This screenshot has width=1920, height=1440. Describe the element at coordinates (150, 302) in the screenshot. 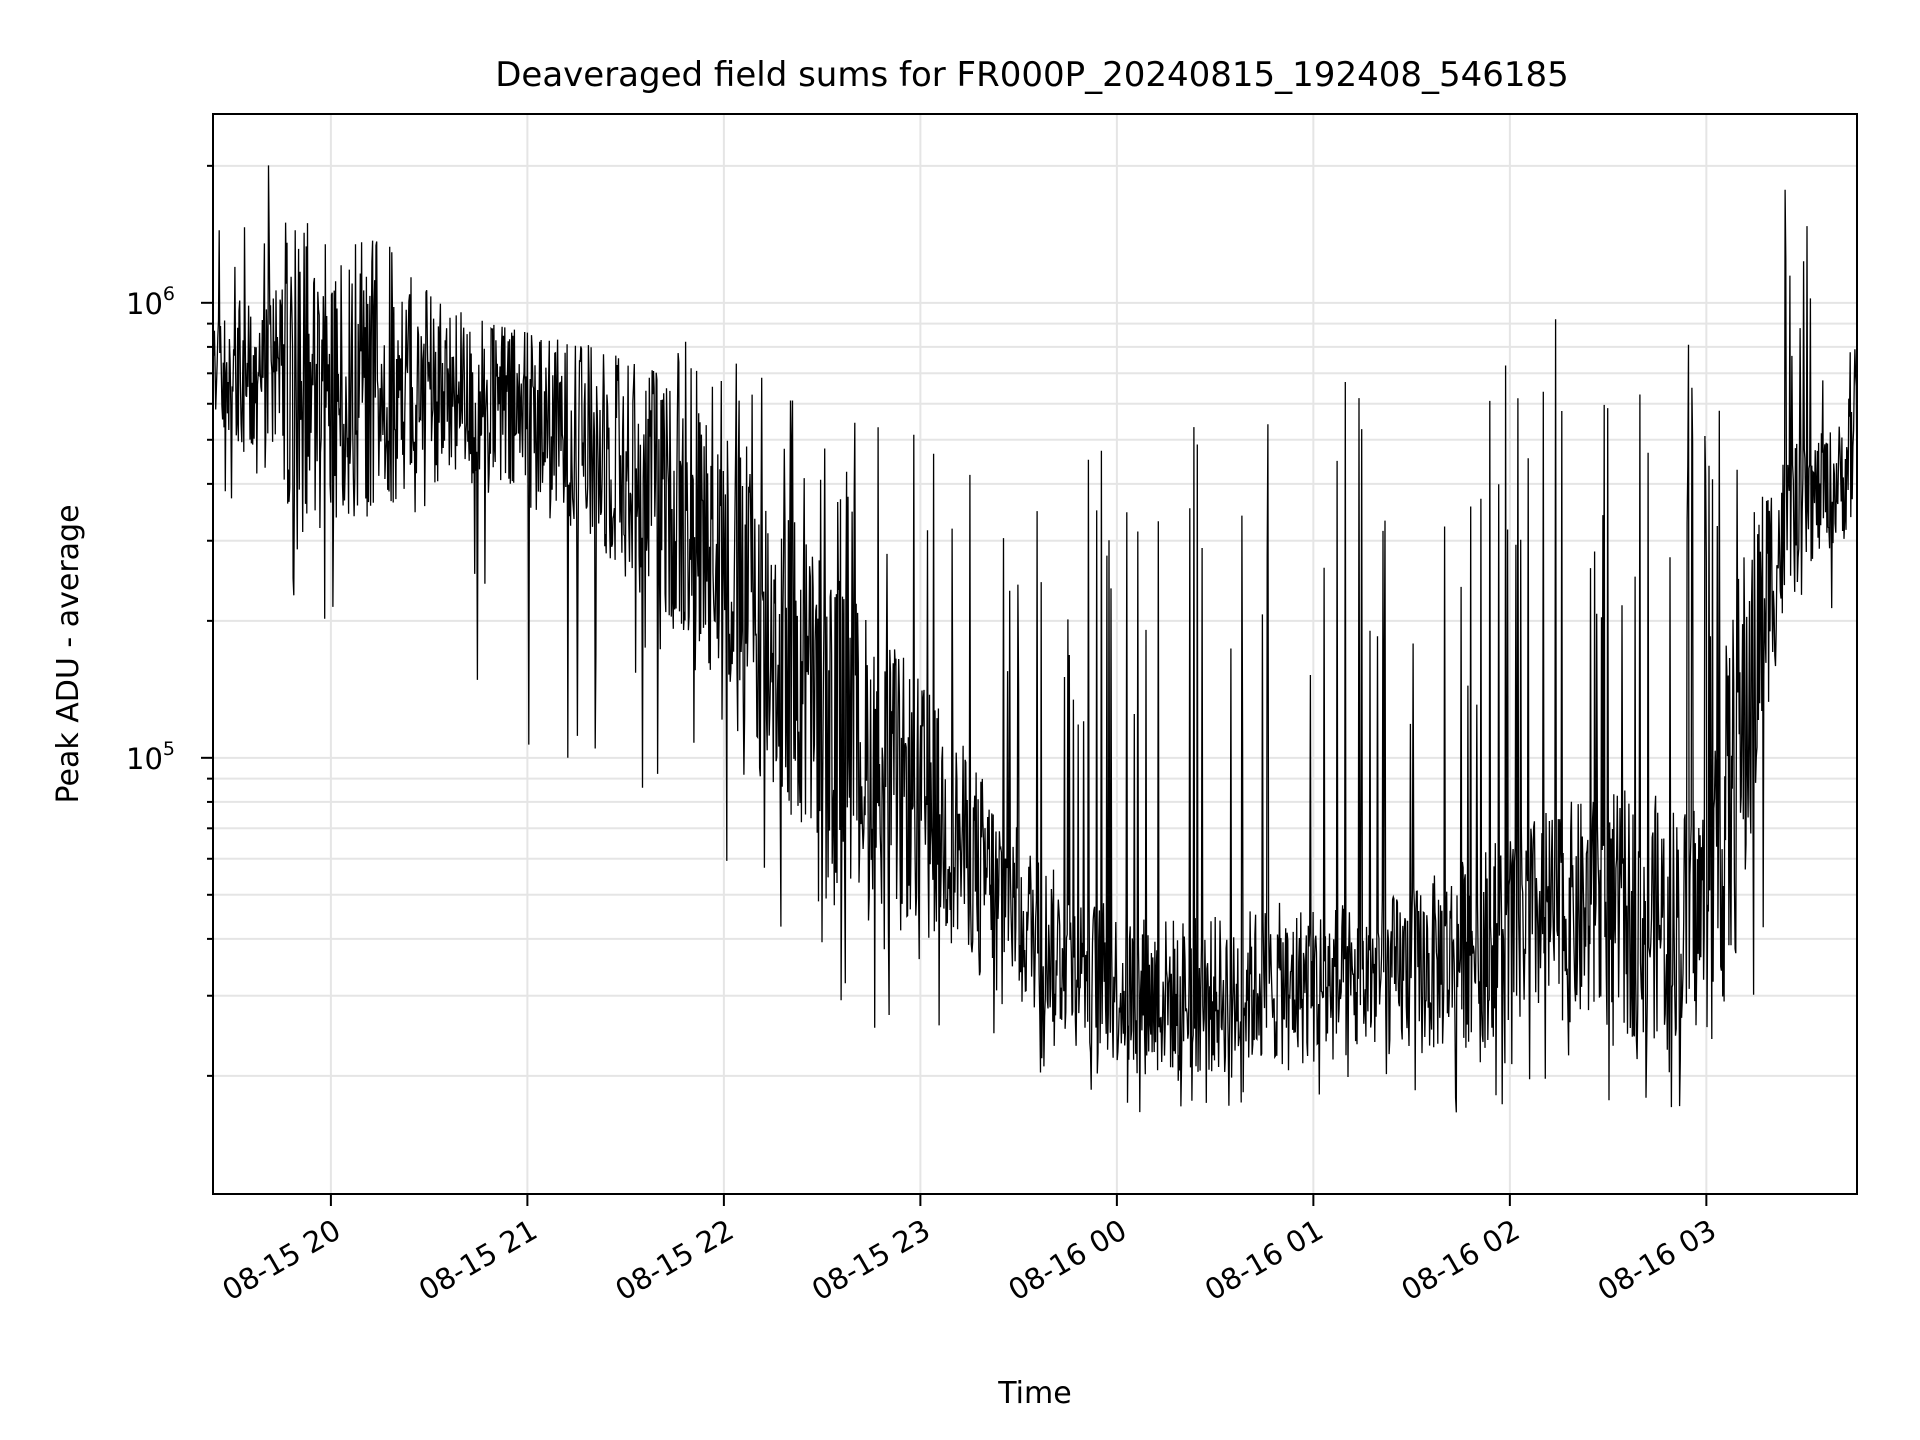

I see `y-tick-label-1: 10⁶` at that location.